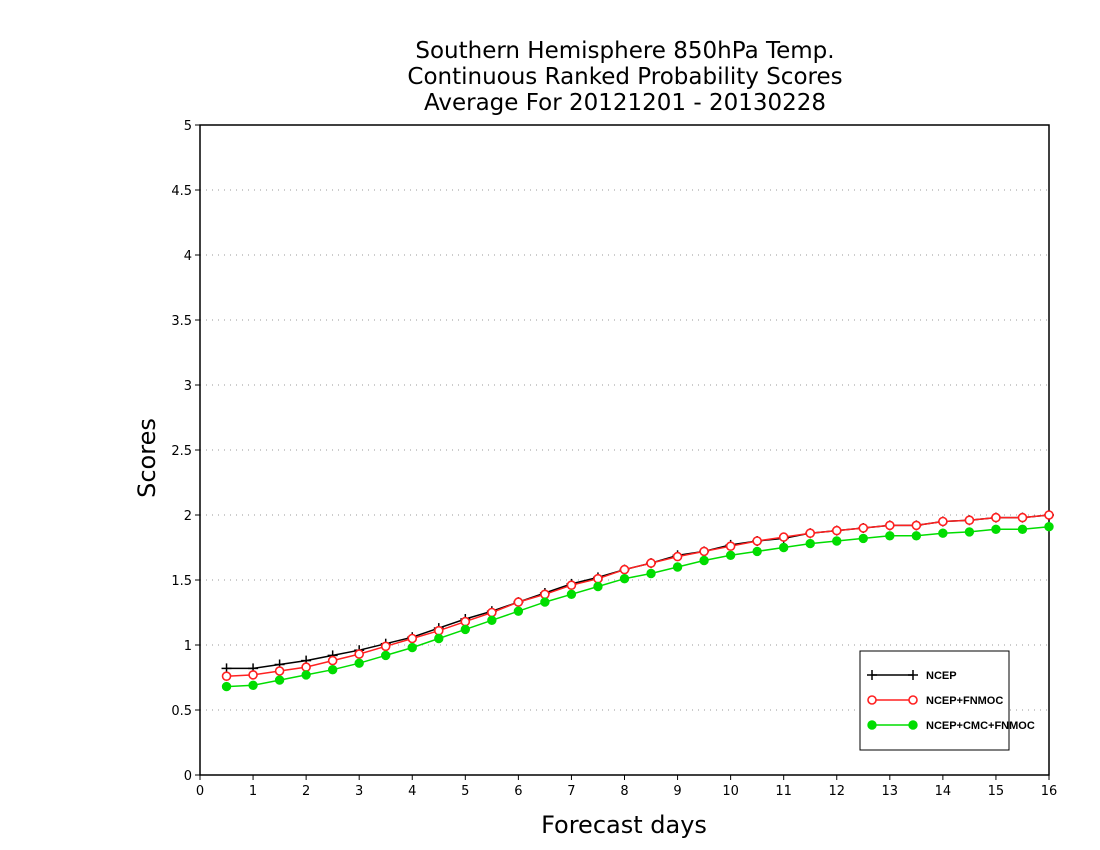 This screenshot has height=850, width=1100. I want to click on y-tick-label: 0.5, so click(181, 711).